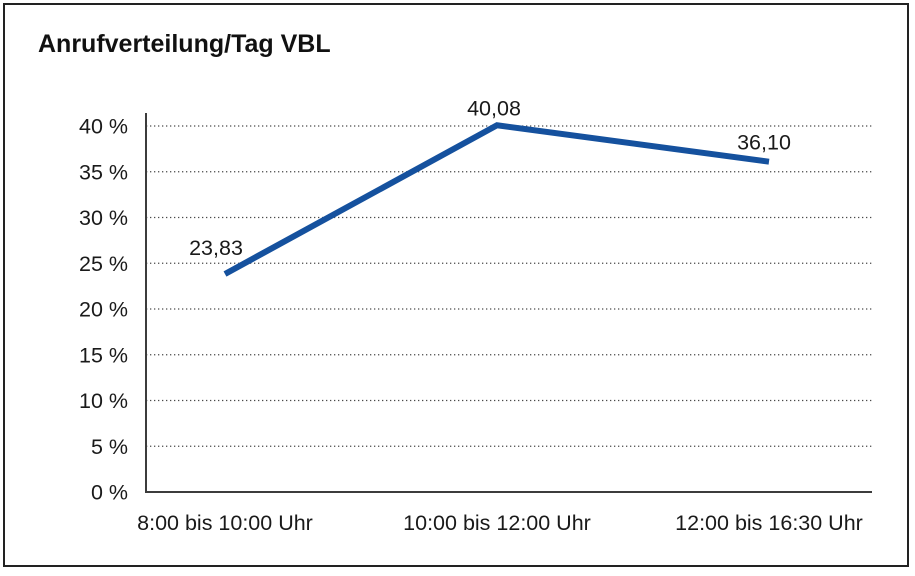 The image size is (915, 576). What do you see at coordinates (103, 218) in the screenshot?
I see `y-axis-tick-label: 30 %` at bounding box center [103, 218].